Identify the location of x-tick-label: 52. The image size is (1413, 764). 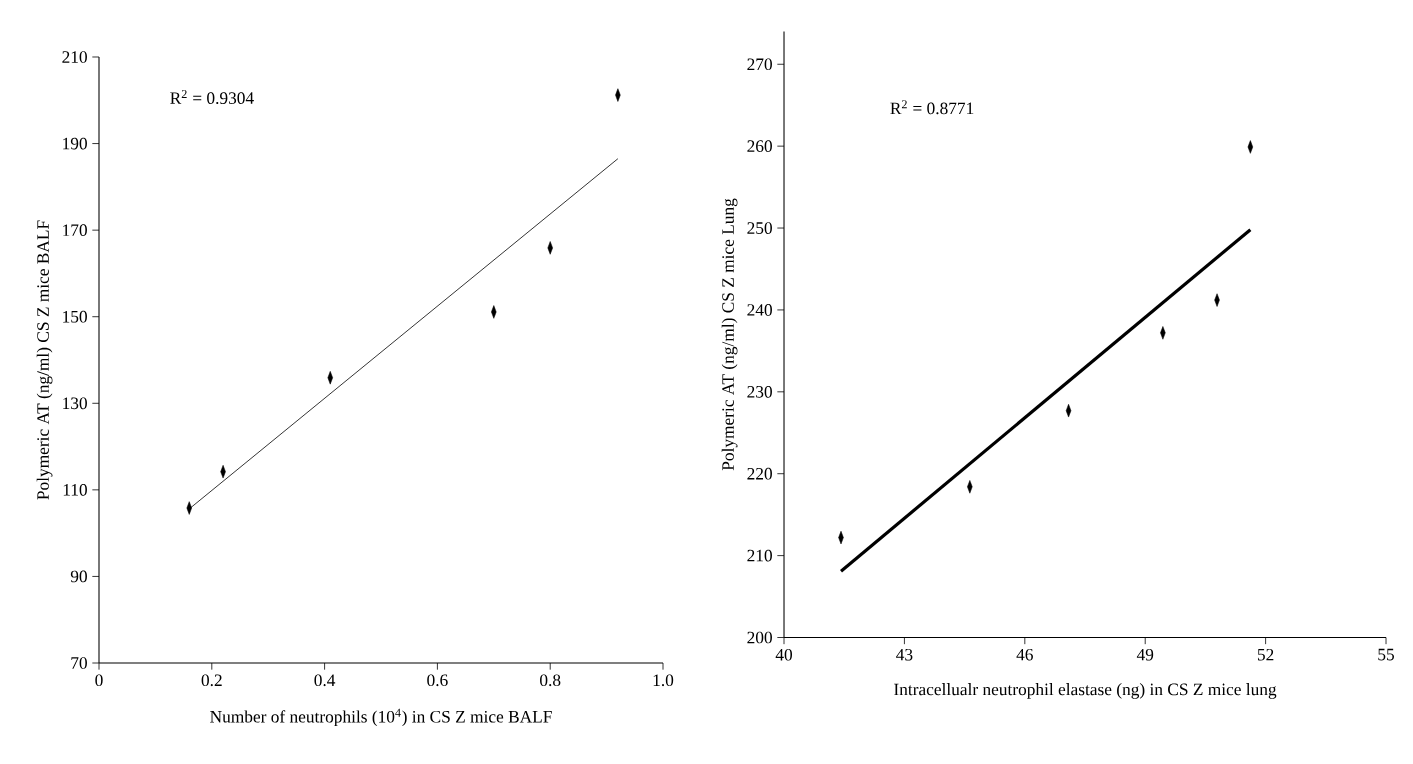
(1265, 654).